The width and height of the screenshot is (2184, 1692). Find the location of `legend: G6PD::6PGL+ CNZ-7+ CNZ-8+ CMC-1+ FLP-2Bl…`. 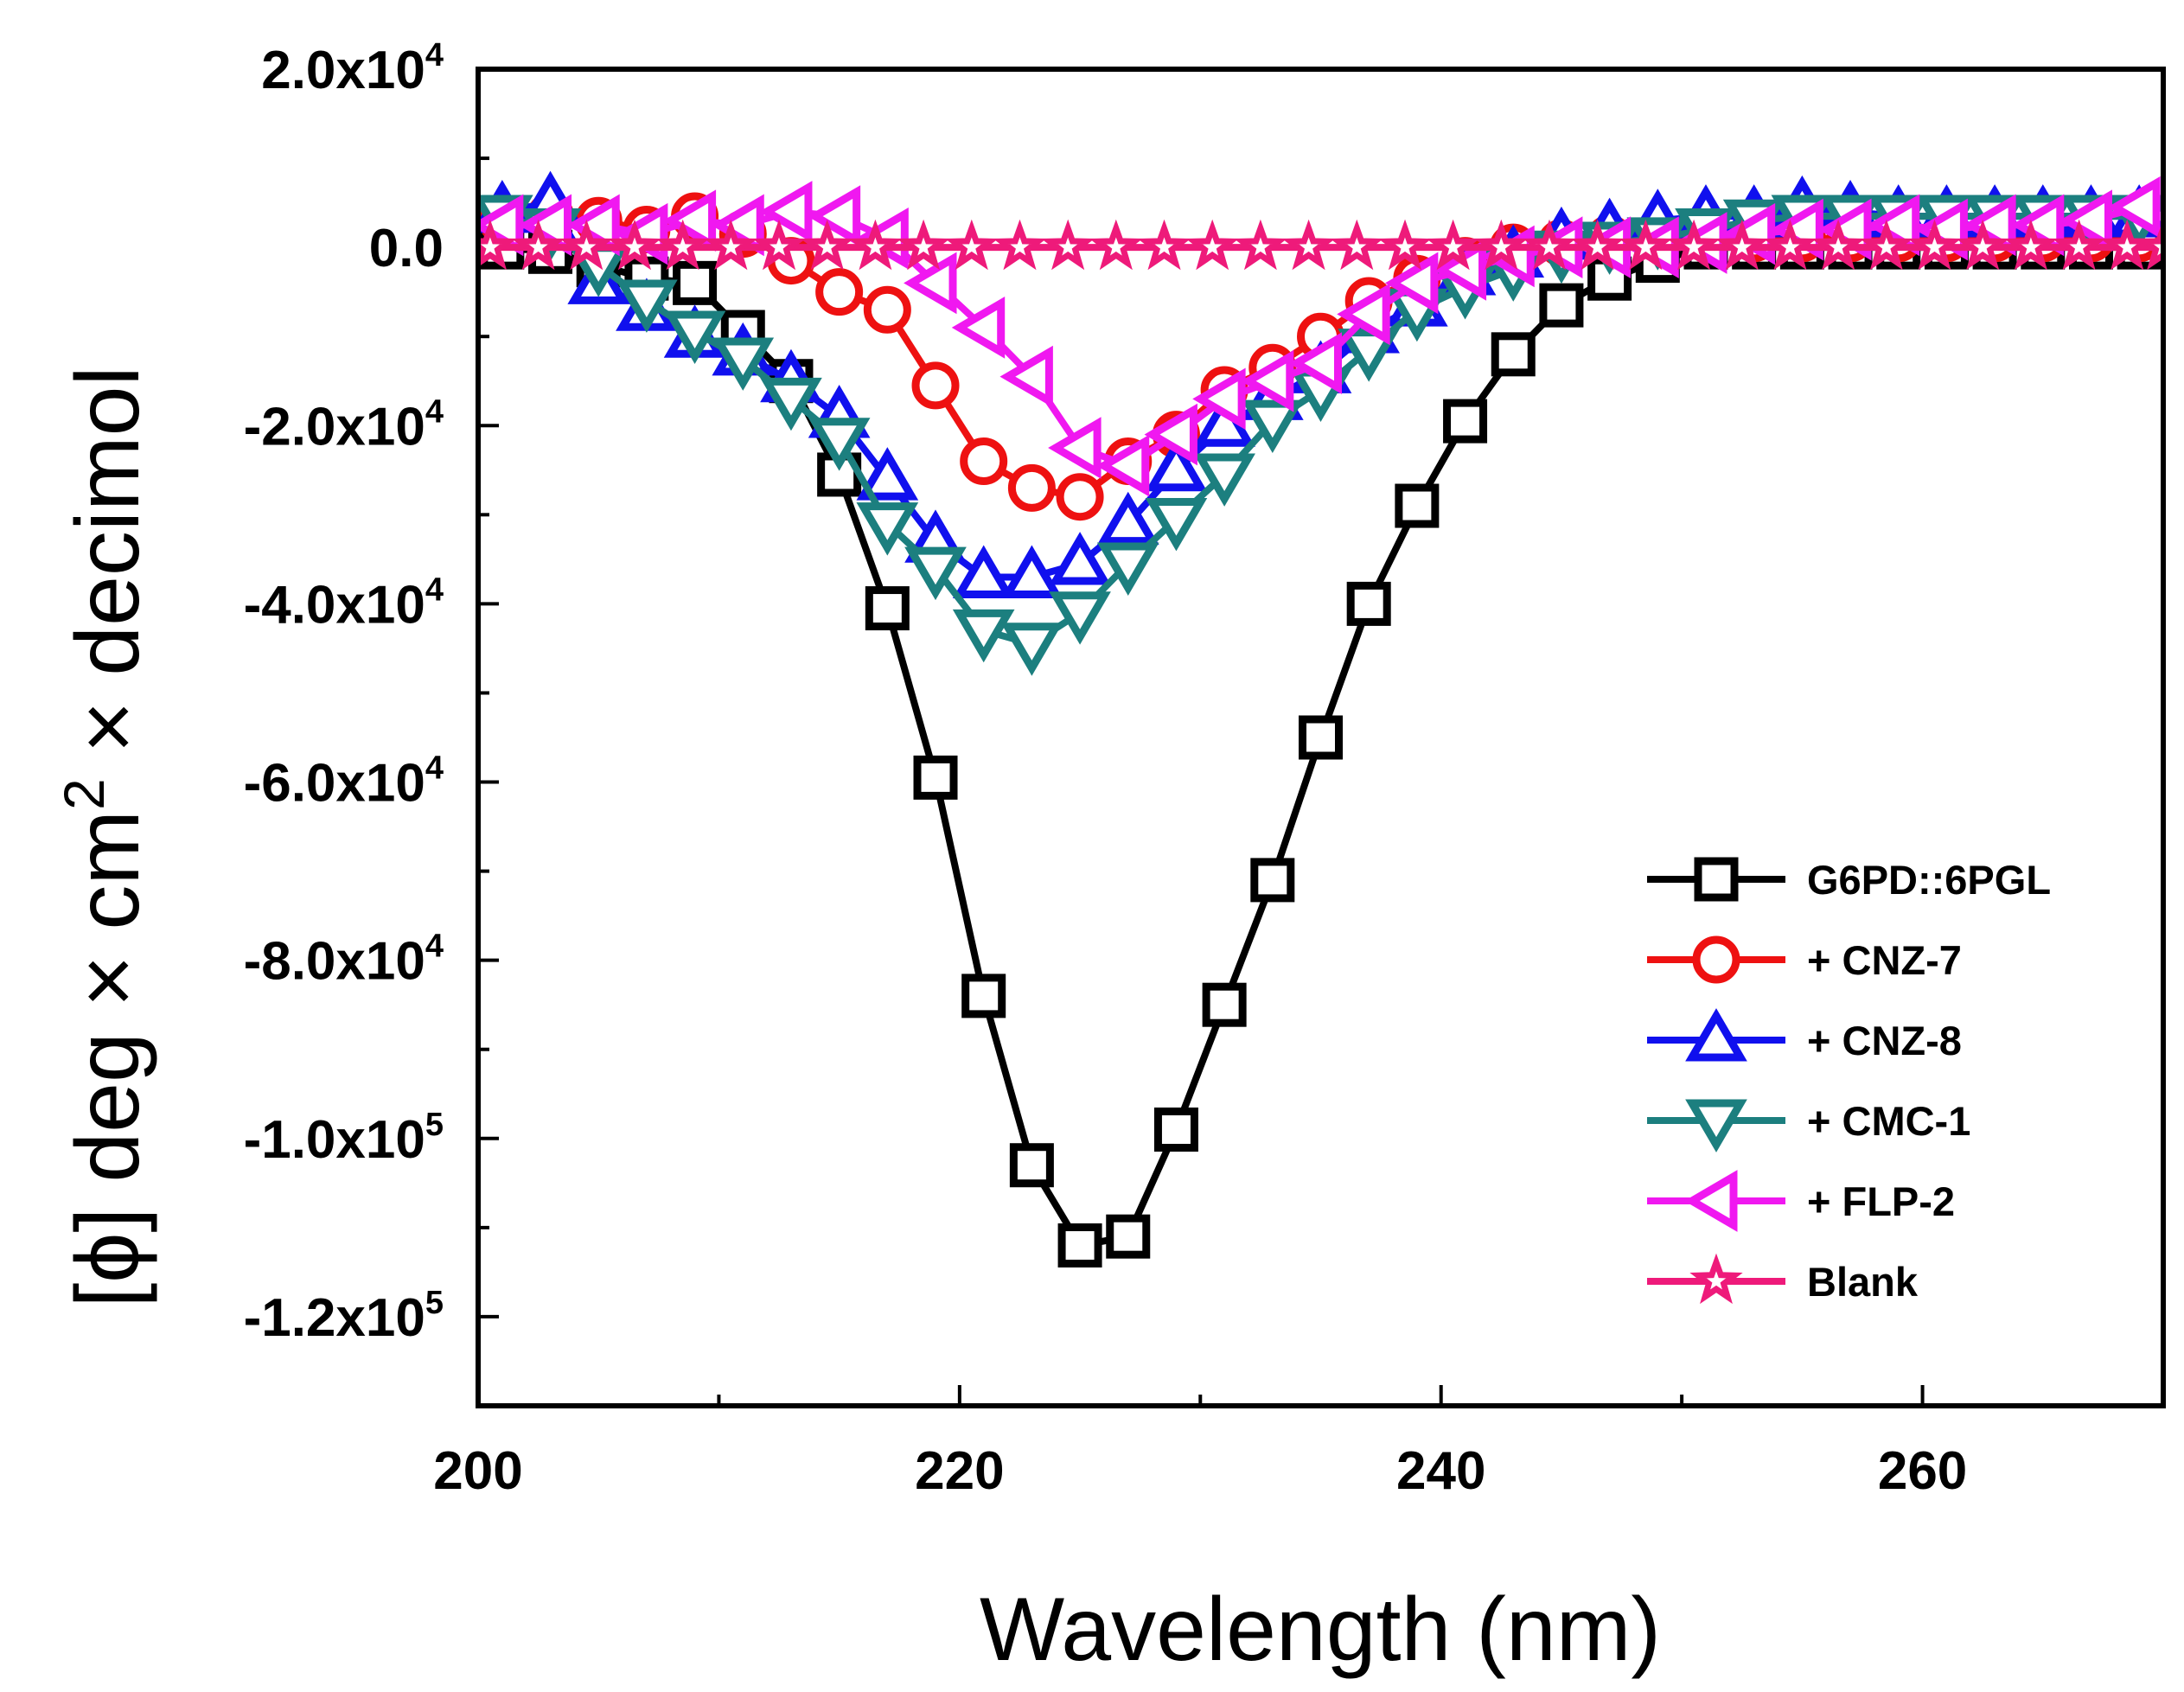

legend: G6PD::6PGL+ CNZ-7+ CNZ-8+ CMC-1+ FLP-2Bl… is located at coordinates (1849, 1081).